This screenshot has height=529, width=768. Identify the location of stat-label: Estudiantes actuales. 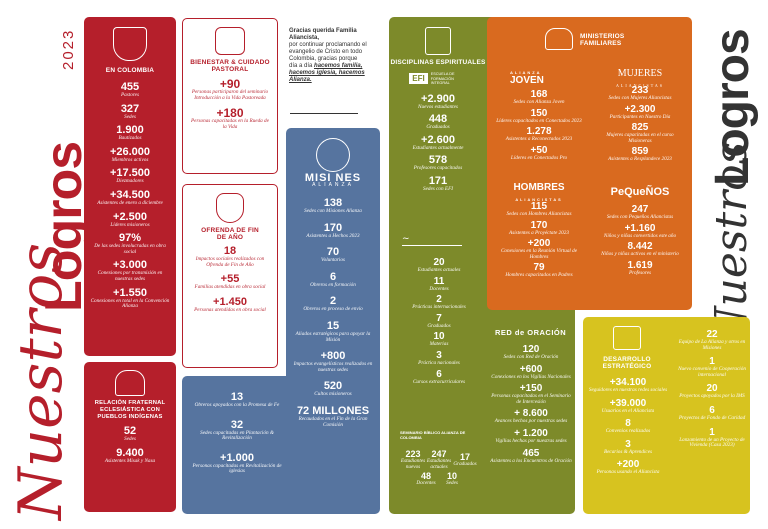
(439, 464).